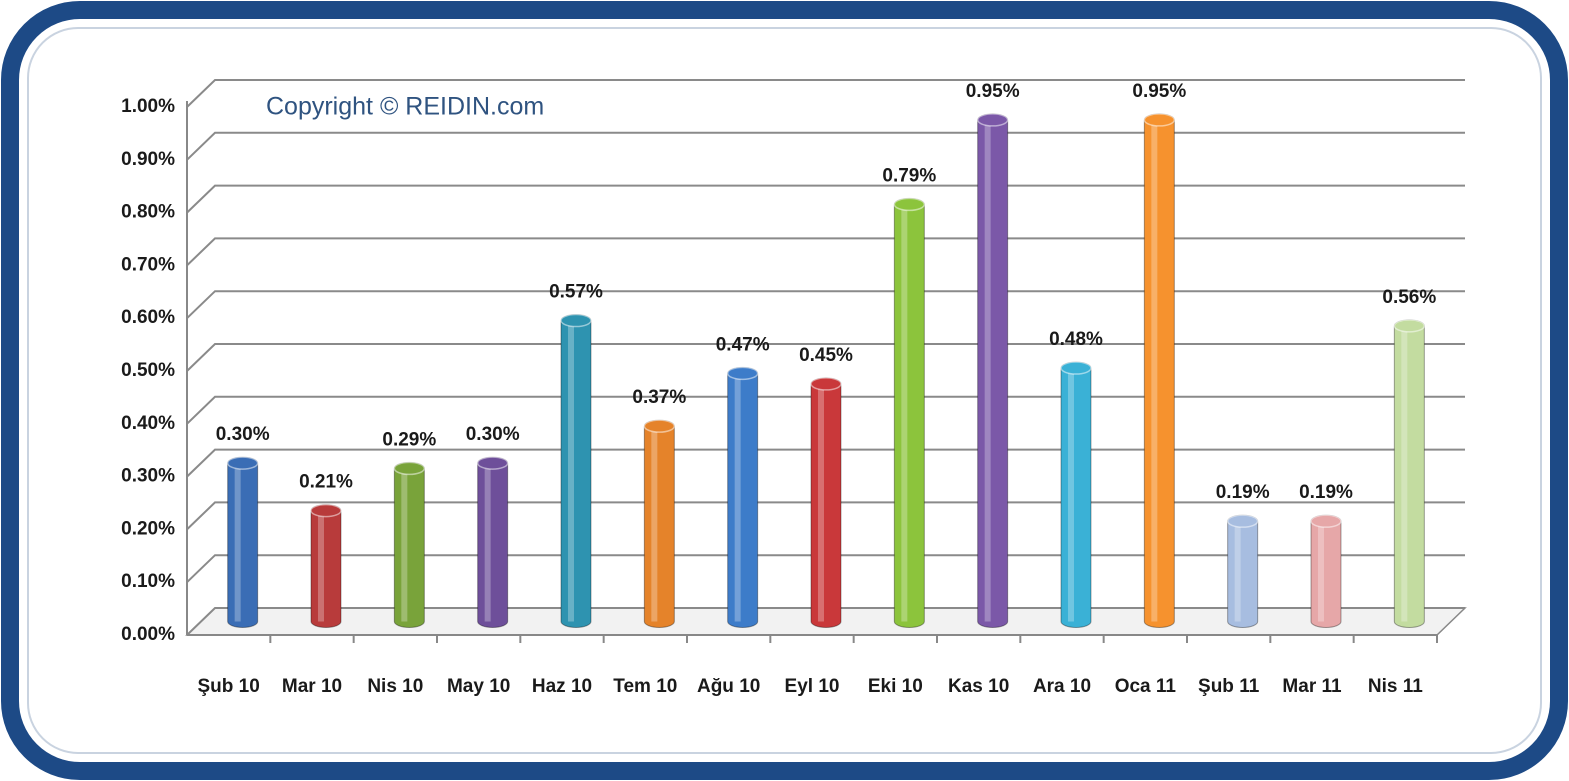 The width and height of the screenshot is (1569, 781). What do you see at coordinates (148, 528) in the screenshot?
I see `y-tick-label: 0.20%` at bounding box center [148, 528].